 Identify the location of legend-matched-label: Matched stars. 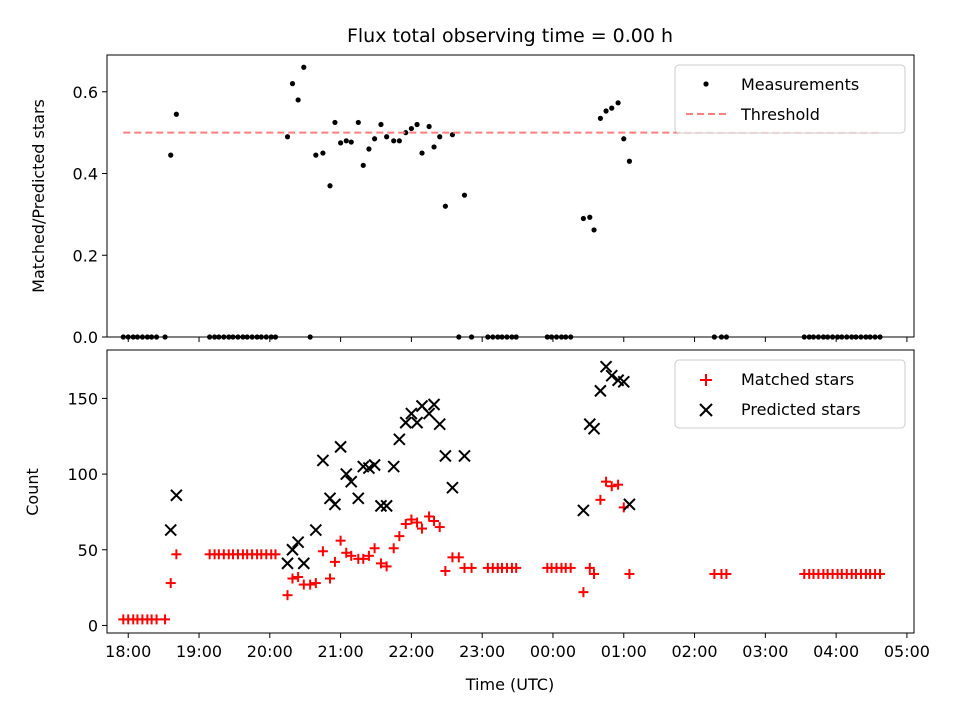
(797, 379).